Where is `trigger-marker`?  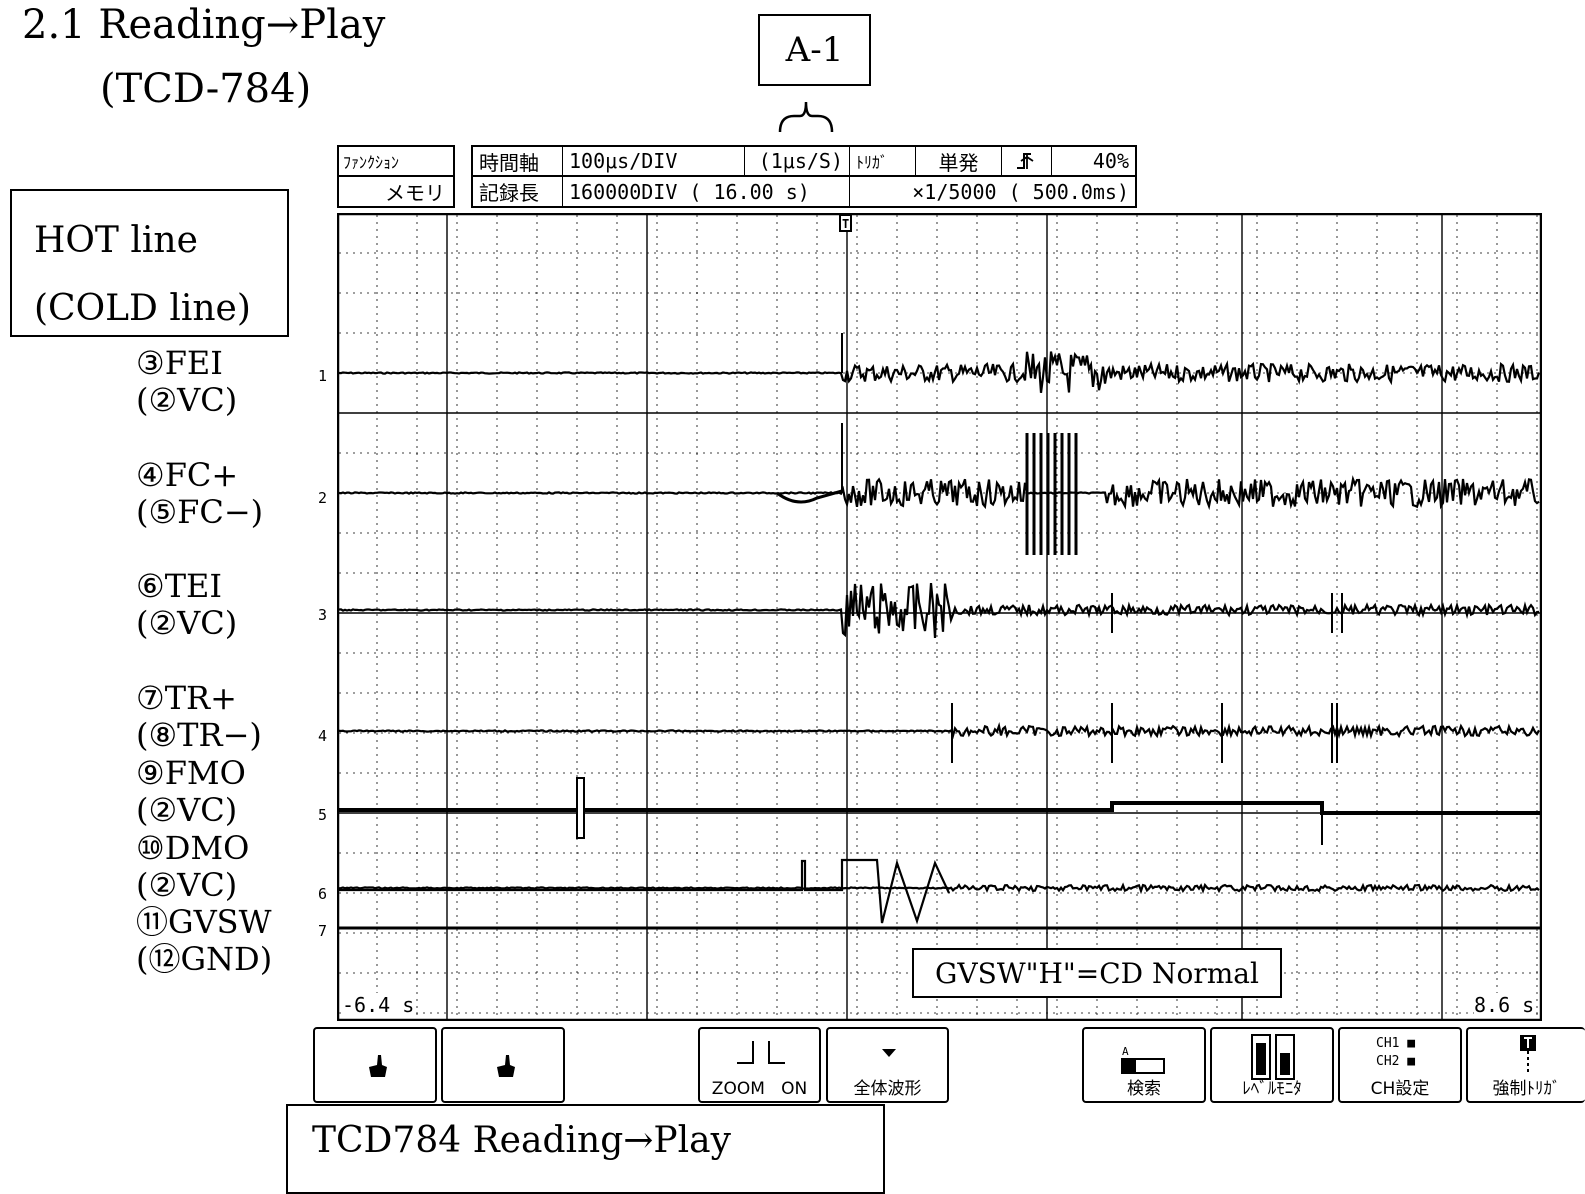 trigger-marker is located at coordinates (845, 223).